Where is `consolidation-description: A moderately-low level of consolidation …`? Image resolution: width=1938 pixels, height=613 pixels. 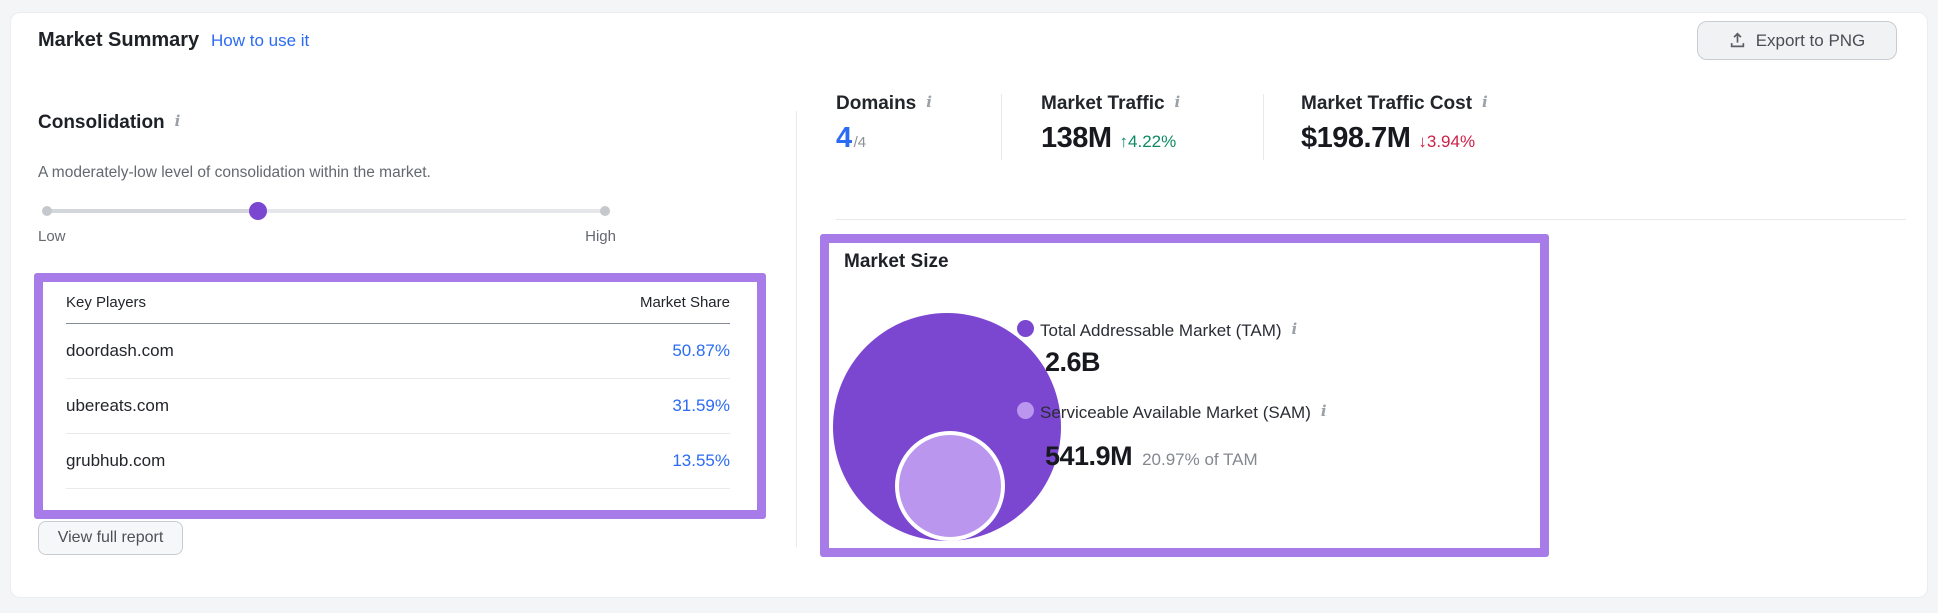 consolidation-description: A moderately-low level of consolidation … is located at coordinates (234, 172).